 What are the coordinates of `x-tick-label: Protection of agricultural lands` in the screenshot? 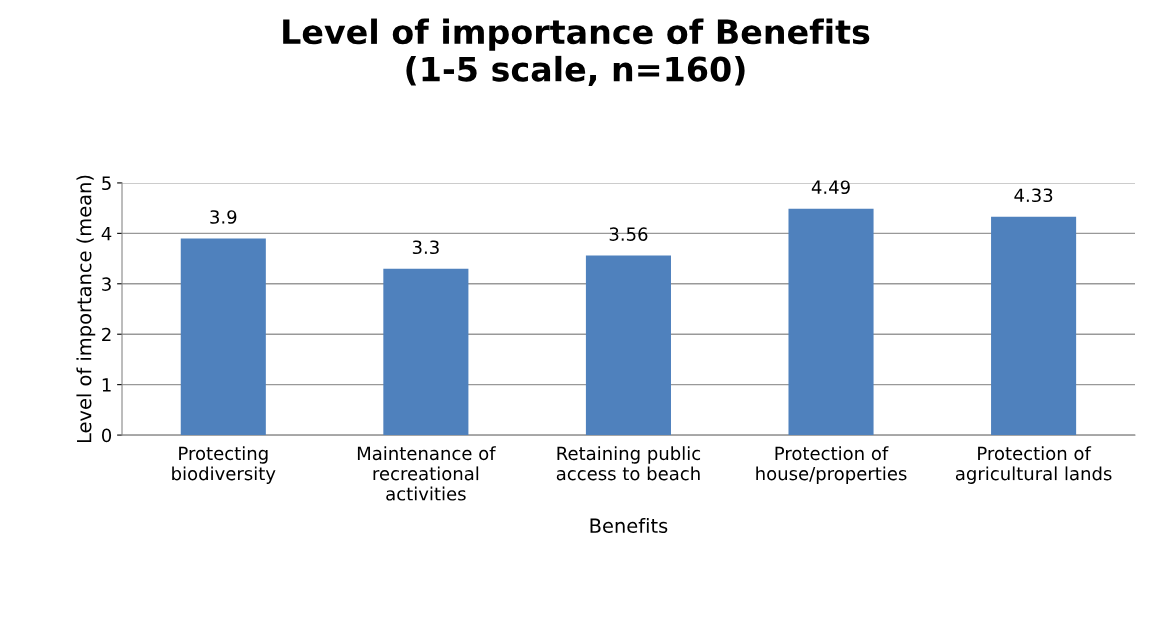 It's located at (1033, 465).